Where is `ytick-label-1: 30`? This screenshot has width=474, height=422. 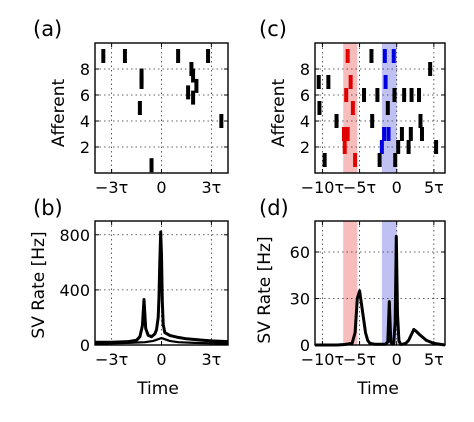 ytick-label-1: 30 is located at coordinates (300, 299).